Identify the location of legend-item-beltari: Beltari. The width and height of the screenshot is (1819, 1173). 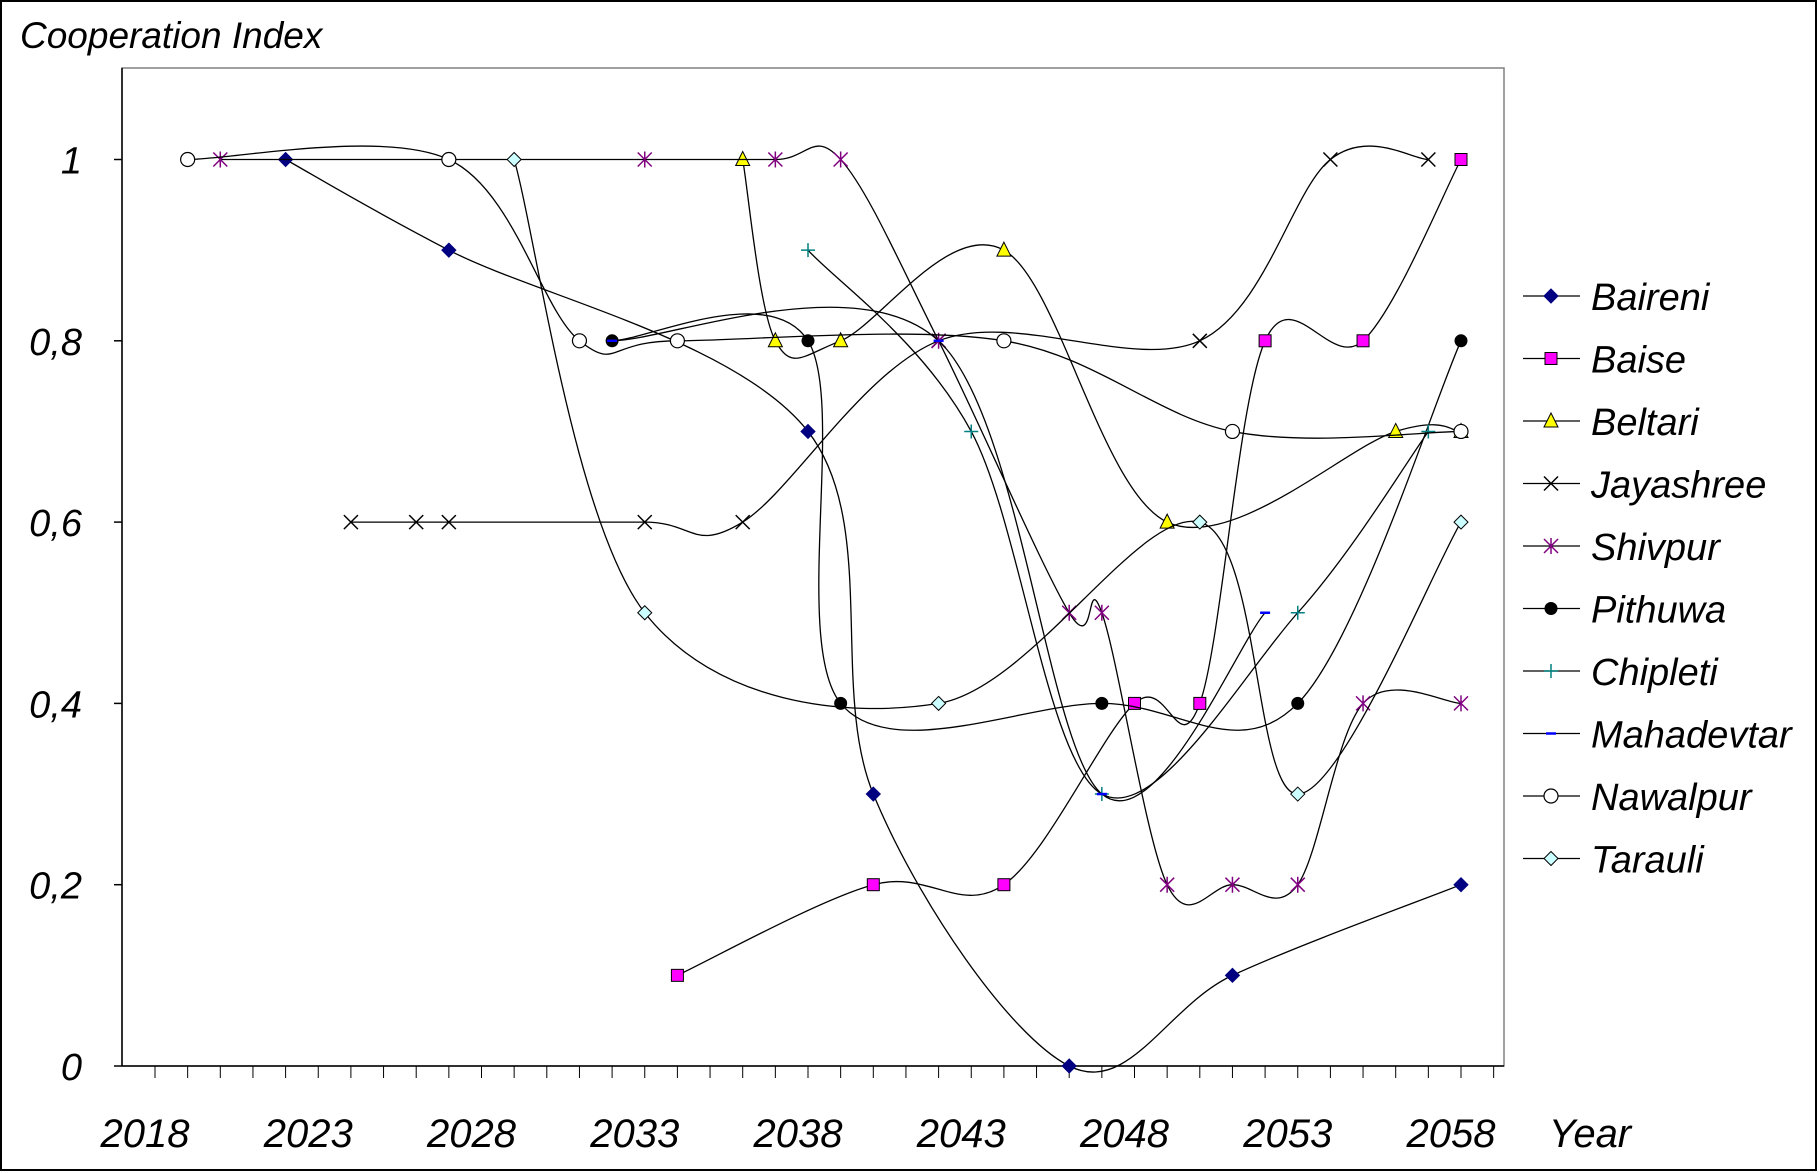
(1611, 423).